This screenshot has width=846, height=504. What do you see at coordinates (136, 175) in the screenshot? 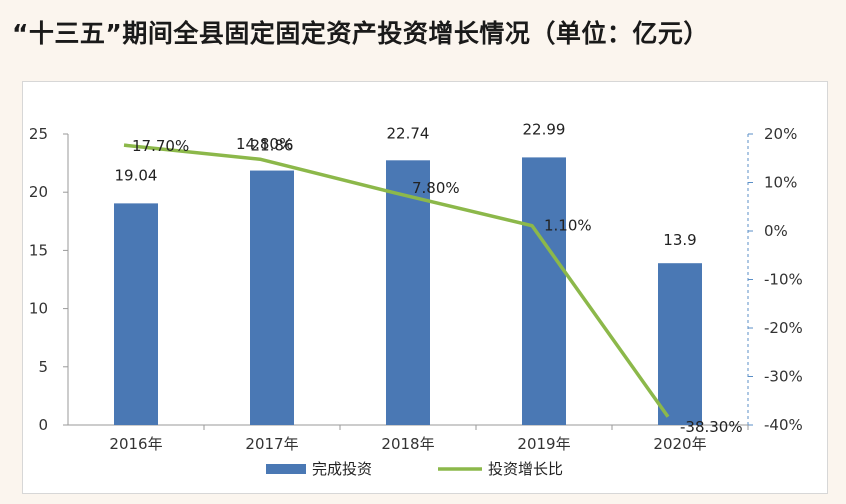
I see `bar-value-label: 19.04` at bounding box center [136, 175].